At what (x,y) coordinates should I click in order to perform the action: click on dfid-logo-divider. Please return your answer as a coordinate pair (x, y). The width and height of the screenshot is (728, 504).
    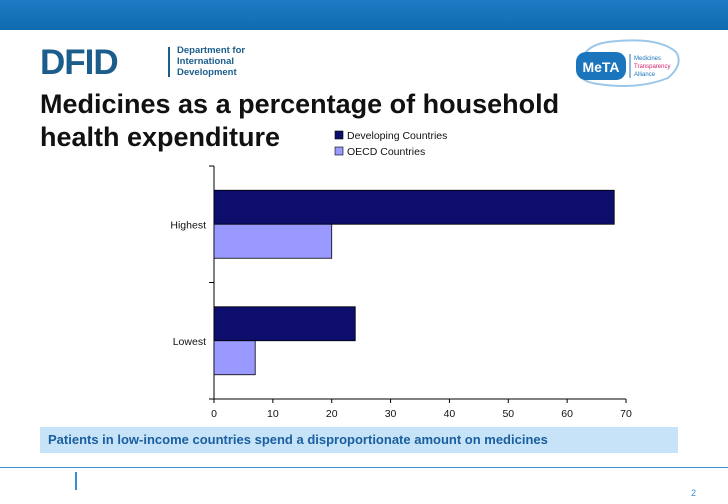
    Looking at the image, I should click on (169, 62).